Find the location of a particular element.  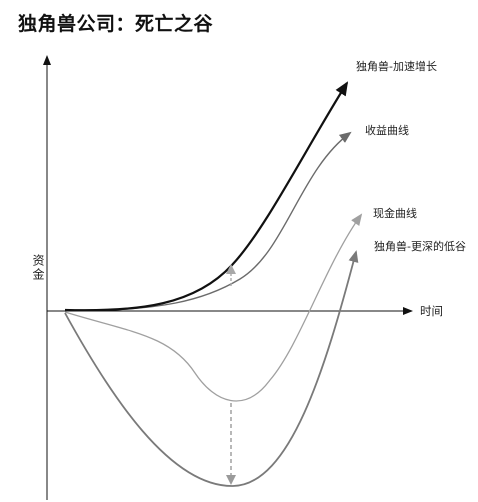

label-unicorn-deeper-valley: 独角兽-更深的低谷 is located at coordinates (420, 246).